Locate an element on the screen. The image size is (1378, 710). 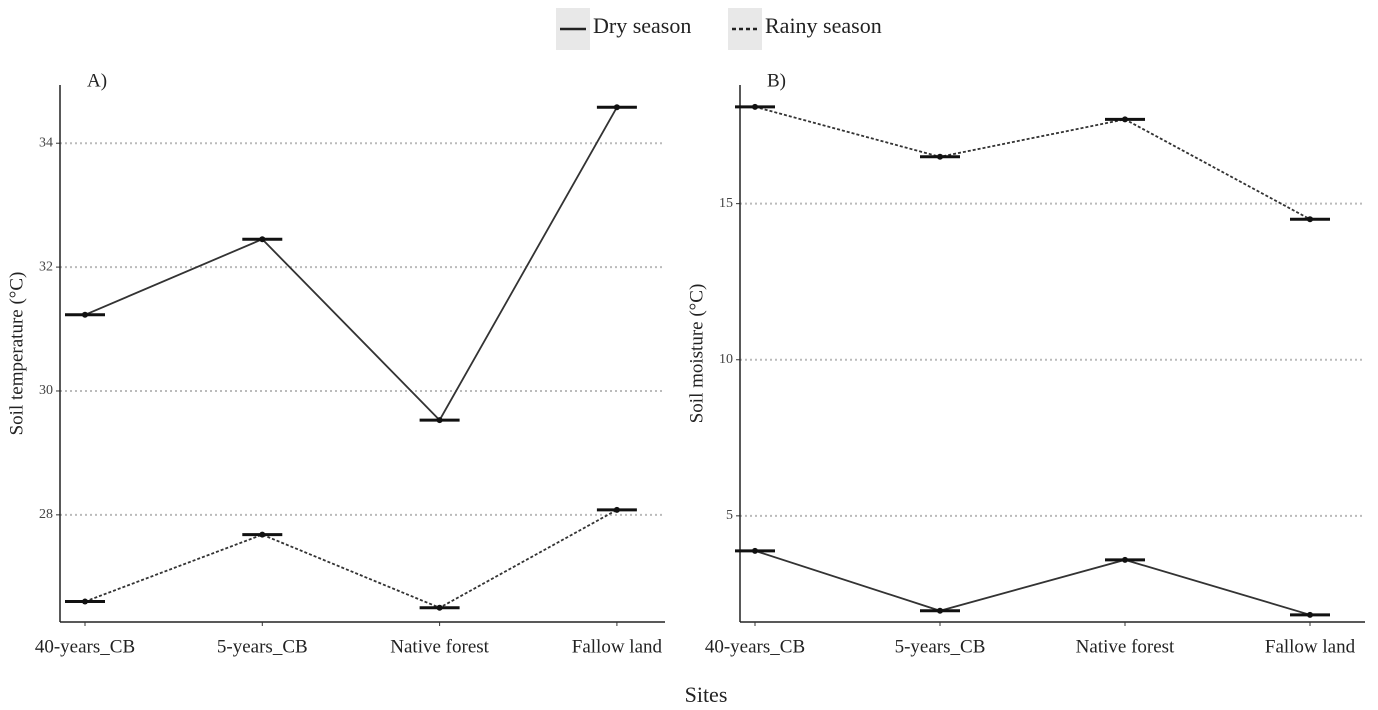
panel-title: A) is located at coordinates (97, 80).